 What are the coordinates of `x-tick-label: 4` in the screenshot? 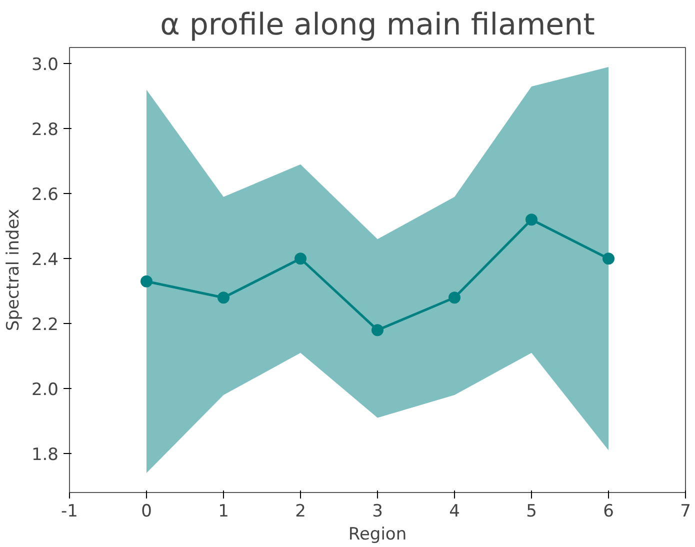 It's located at (454, 512).